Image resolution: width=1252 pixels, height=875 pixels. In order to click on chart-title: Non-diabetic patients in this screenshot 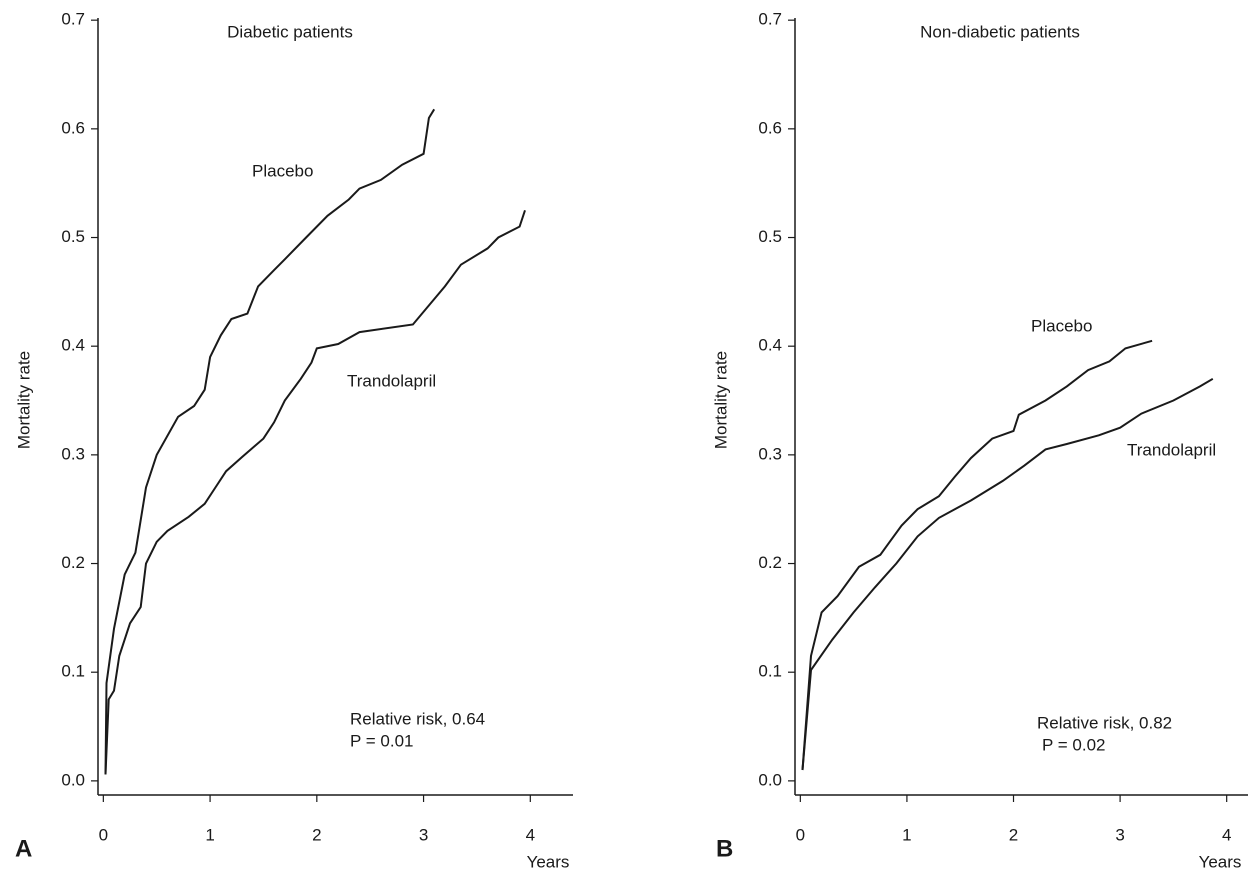, I will do `click(1000, 31)`.